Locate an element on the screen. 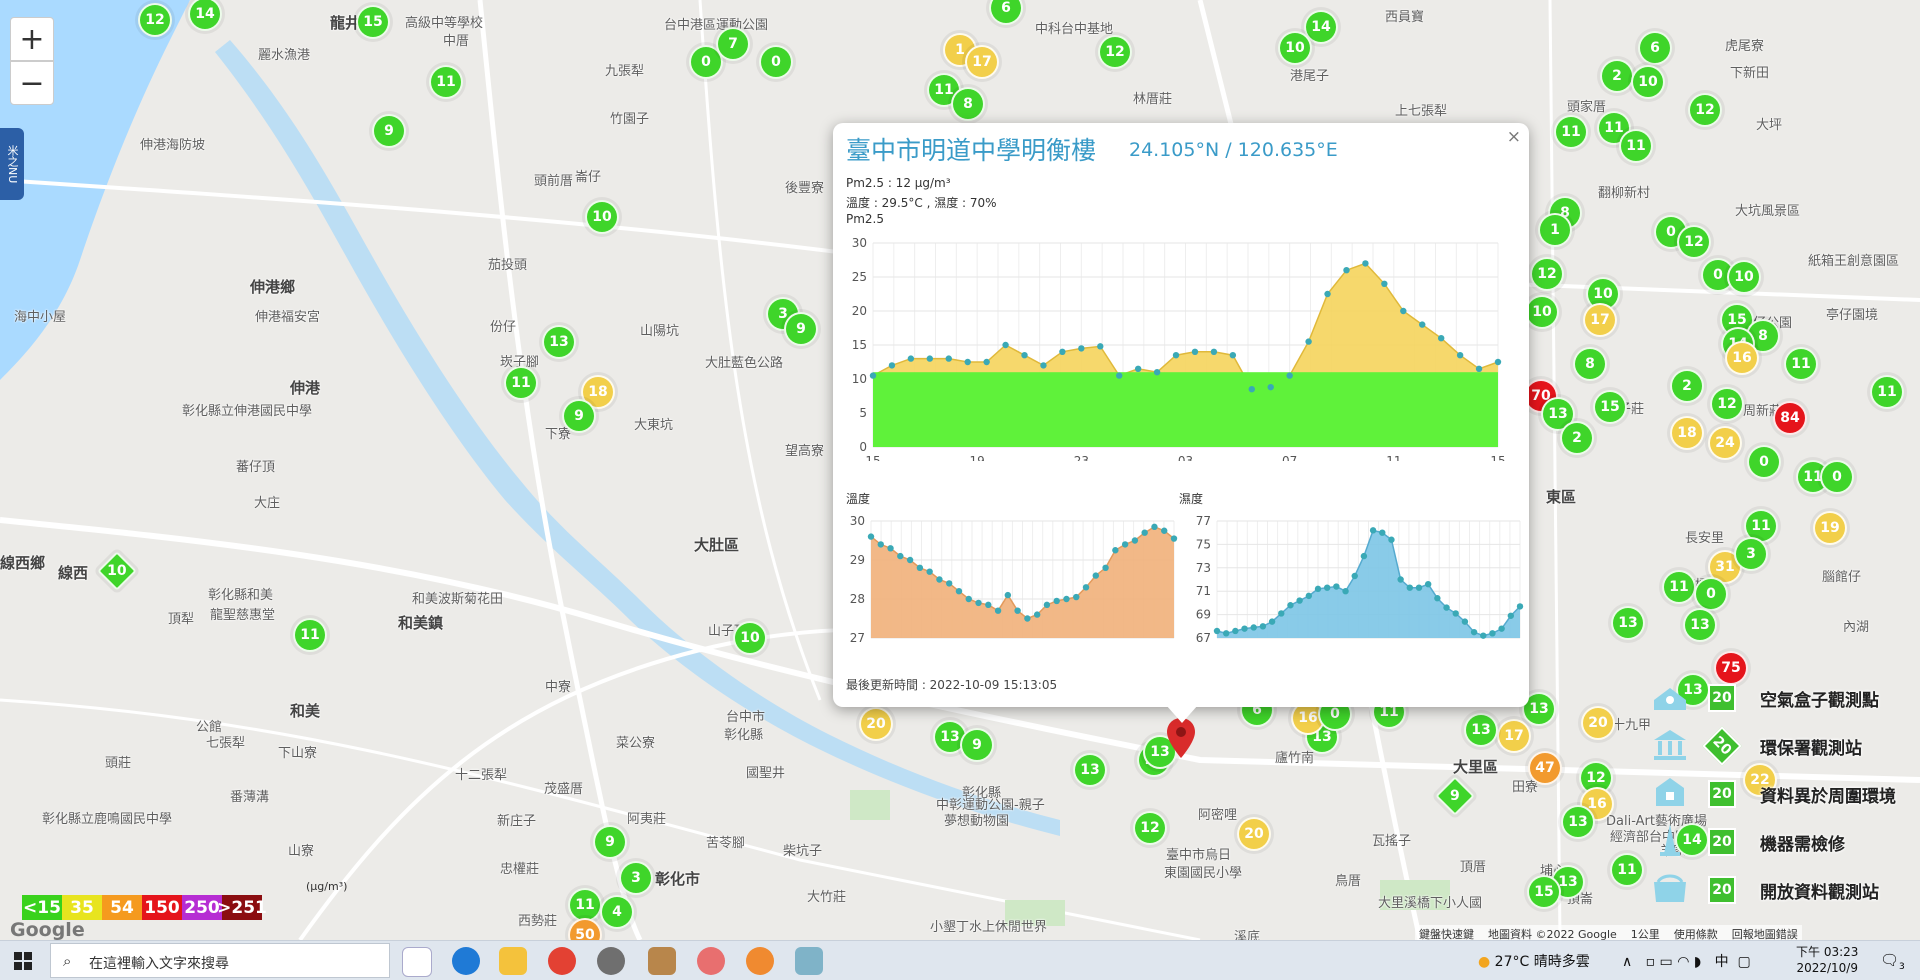 The width and height of the screenshot is (1920, 980). attribution-item: 使用條款 is located at coordinates (1695, 934).